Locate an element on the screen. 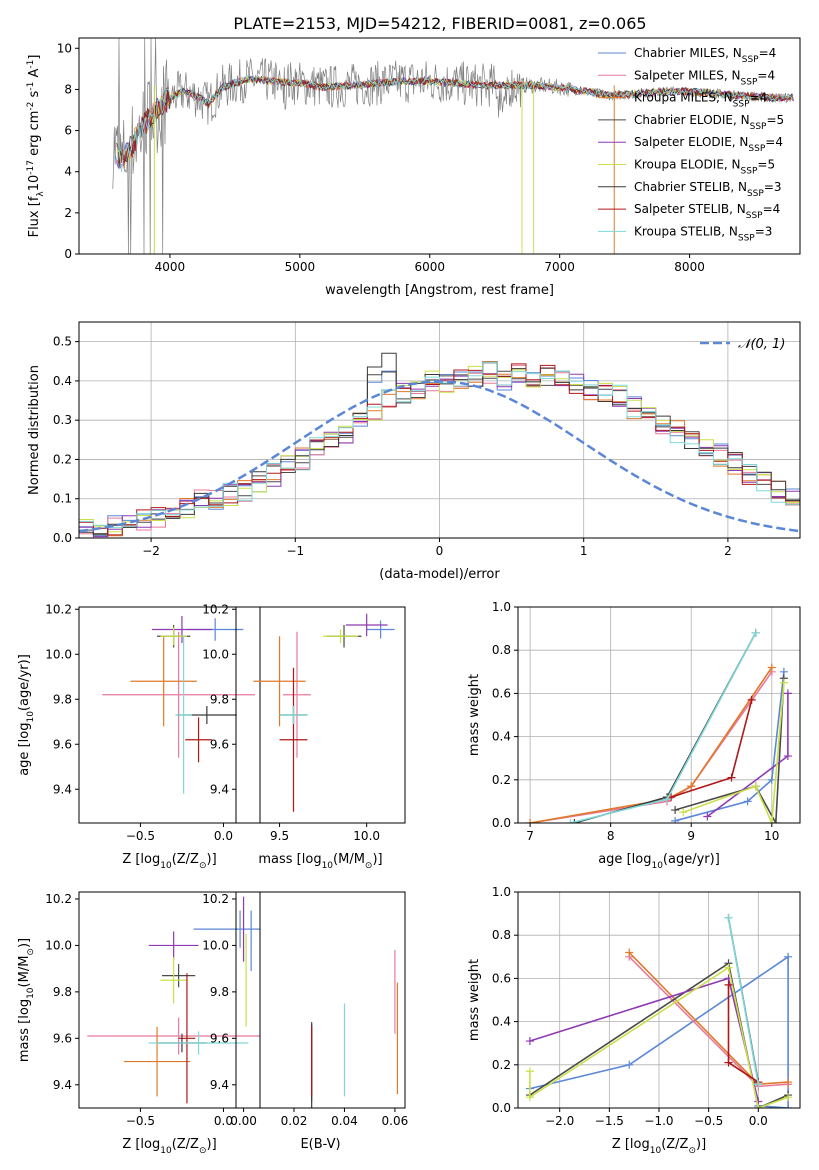 This screenshot has width=819, height=1170. y-tick-label: 0.3 is located at coordinates (62, 420).